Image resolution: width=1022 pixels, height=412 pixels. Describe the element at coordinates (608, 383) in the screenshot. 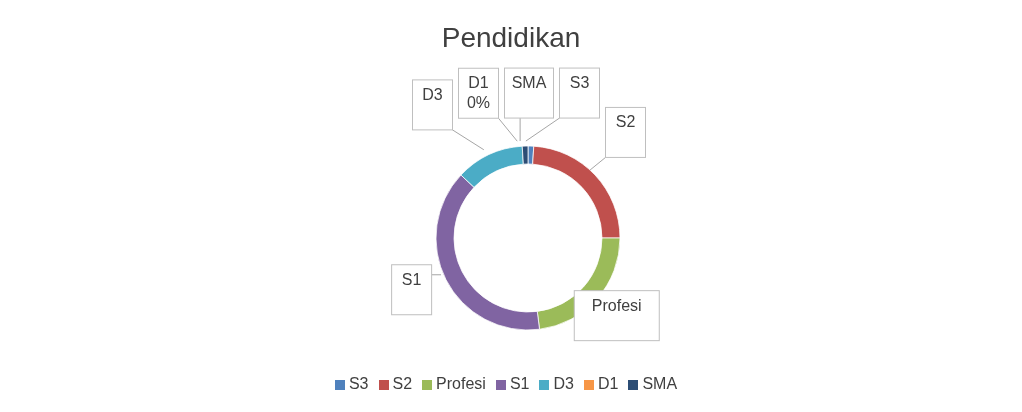

I see `legend-label: D1` at that location.